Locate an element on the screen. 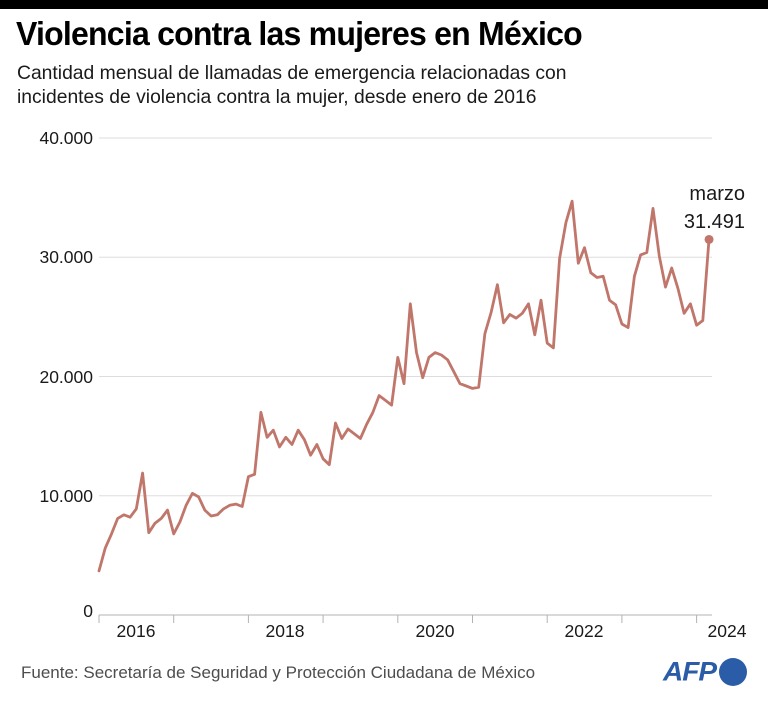  afp-globe-icon is located at coordinates (733, 672).